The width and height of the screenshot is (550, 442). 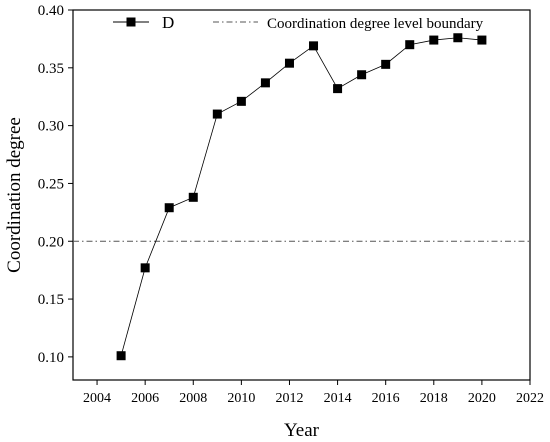 I want to click on x-tick-label: 2006, so click(x=145, y=398).